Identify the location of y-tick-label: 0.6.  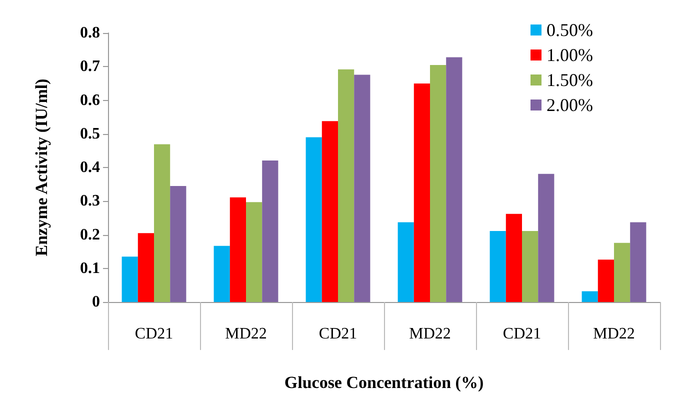
(90, 100).